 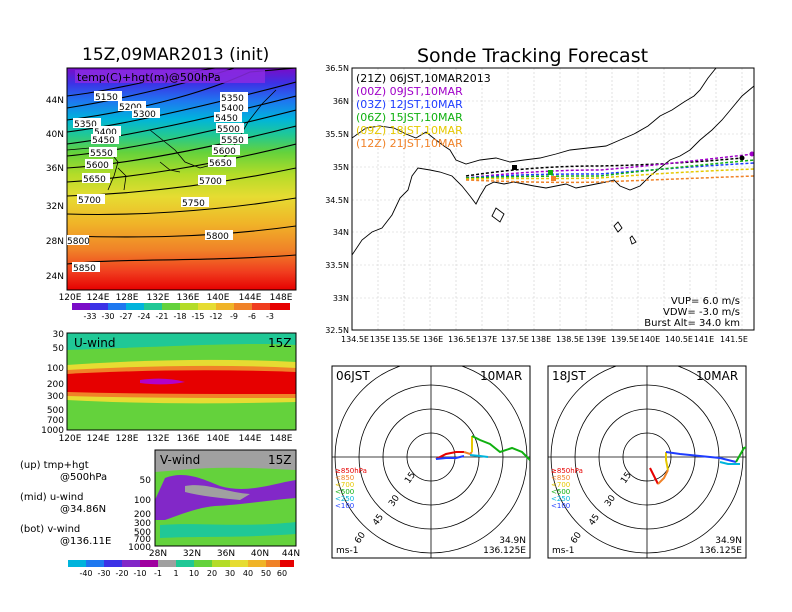 I want to click on uwind-label: U-wind, so click(x=94, y=343).